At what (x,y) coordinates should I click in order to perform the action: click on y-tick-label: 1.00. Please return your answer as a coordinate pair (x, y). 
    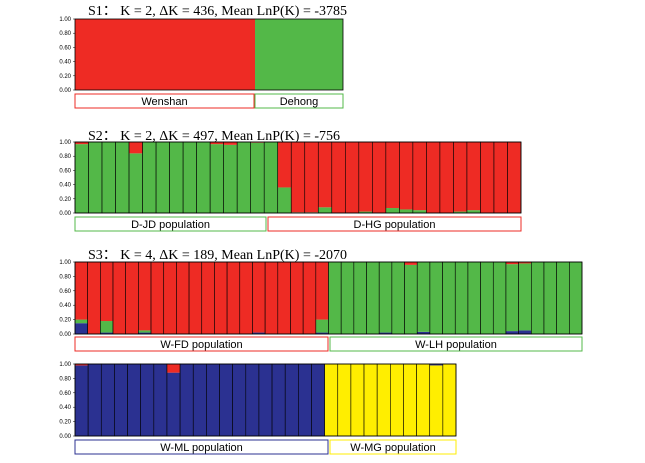
    Looking at the image, I should click on (65, 263).